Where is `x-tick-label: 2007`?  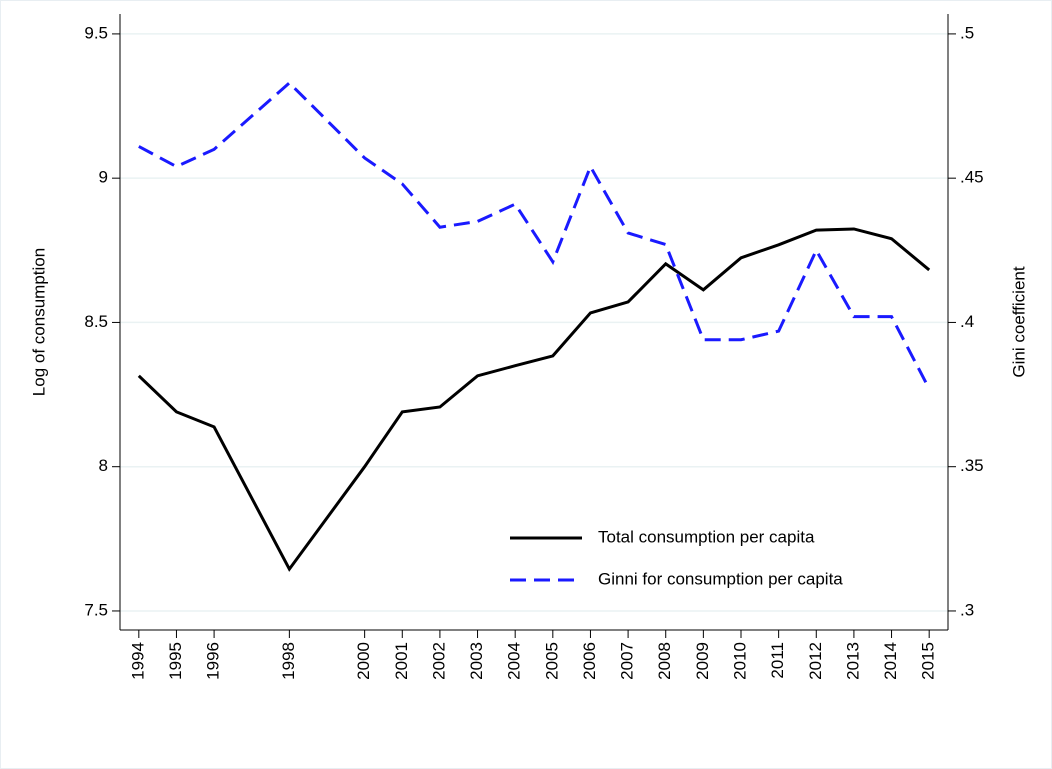
x-tick-label: 2007 is located at coordinates (627, 661).